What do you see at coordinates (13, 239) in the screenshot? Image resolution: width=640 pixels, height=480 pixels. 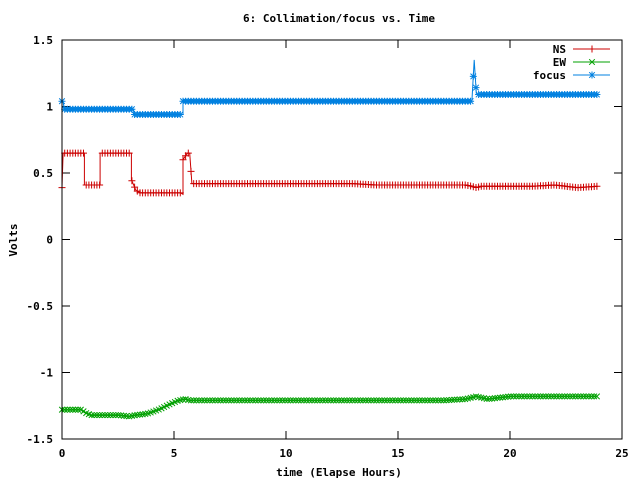 I see `y-axis-label: Volts` at bounding box center [13, 239].